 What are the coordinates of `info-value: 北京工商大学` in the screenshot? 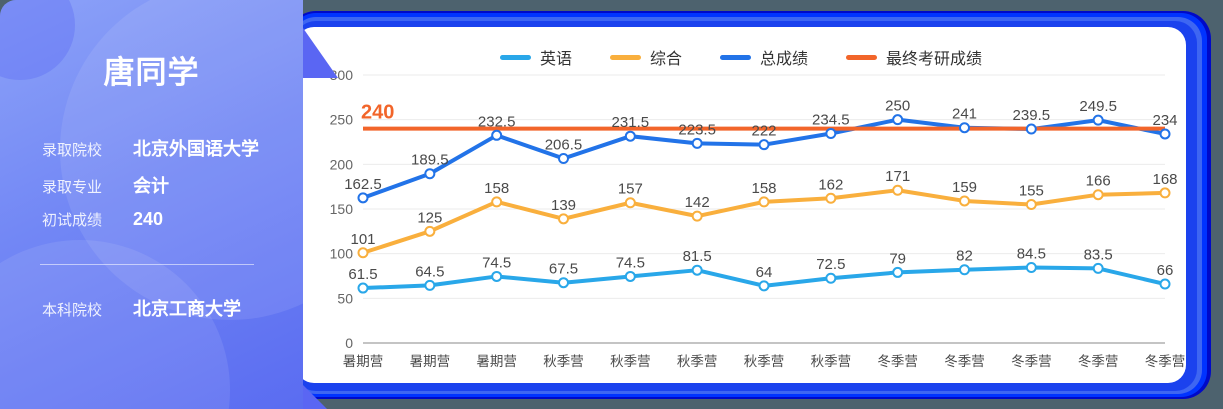 It's located at (187, 309).